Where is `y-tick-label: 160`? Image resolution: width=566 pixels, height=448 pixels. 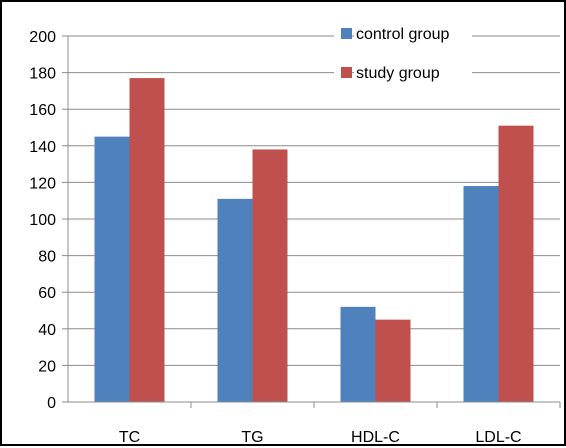
y-tick-label: 160 is located at coordinates (42, 110).